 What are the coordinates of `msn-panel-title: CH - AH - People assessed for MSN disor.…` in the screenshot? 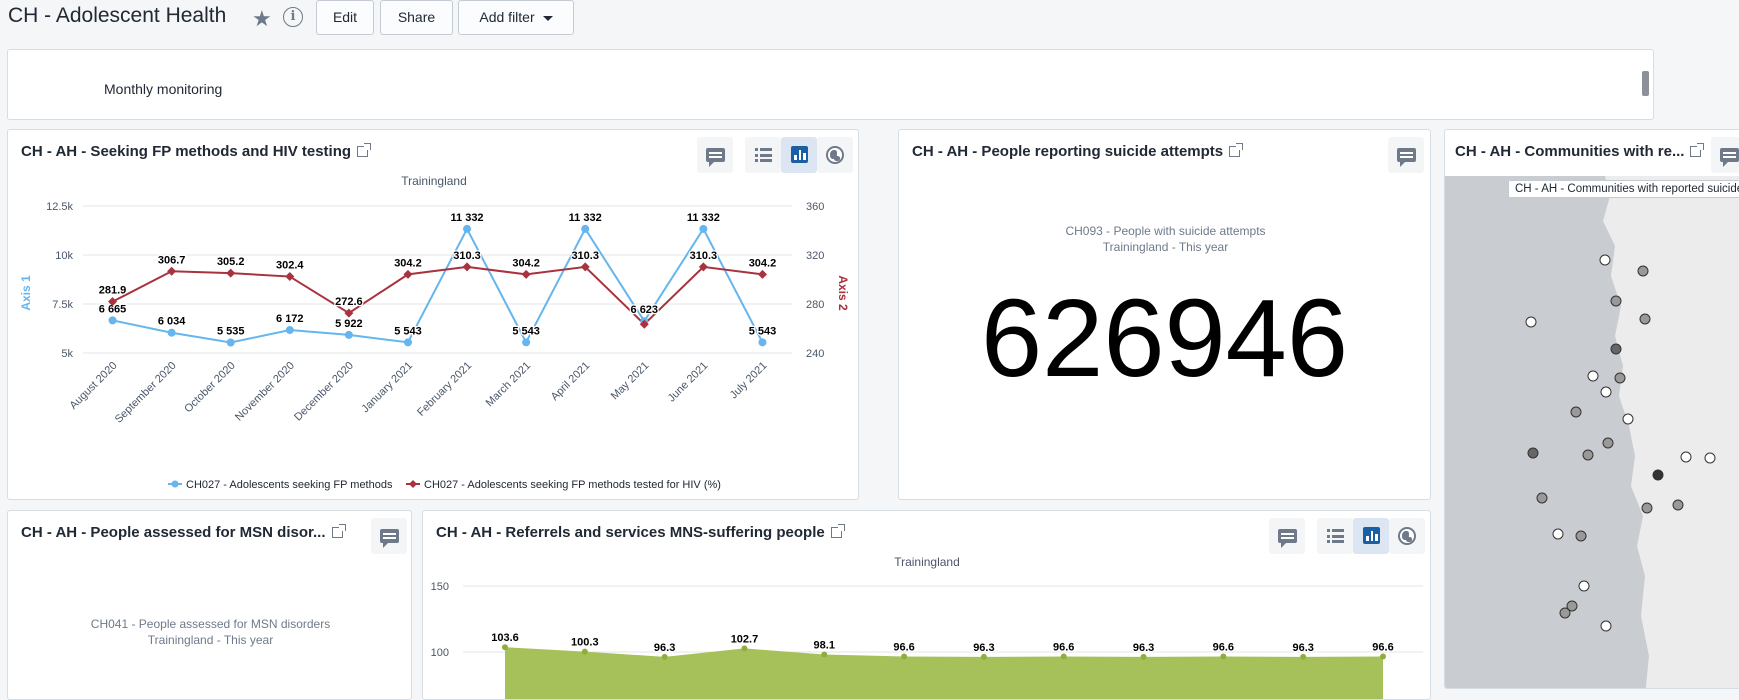 It's located at (183, 532).